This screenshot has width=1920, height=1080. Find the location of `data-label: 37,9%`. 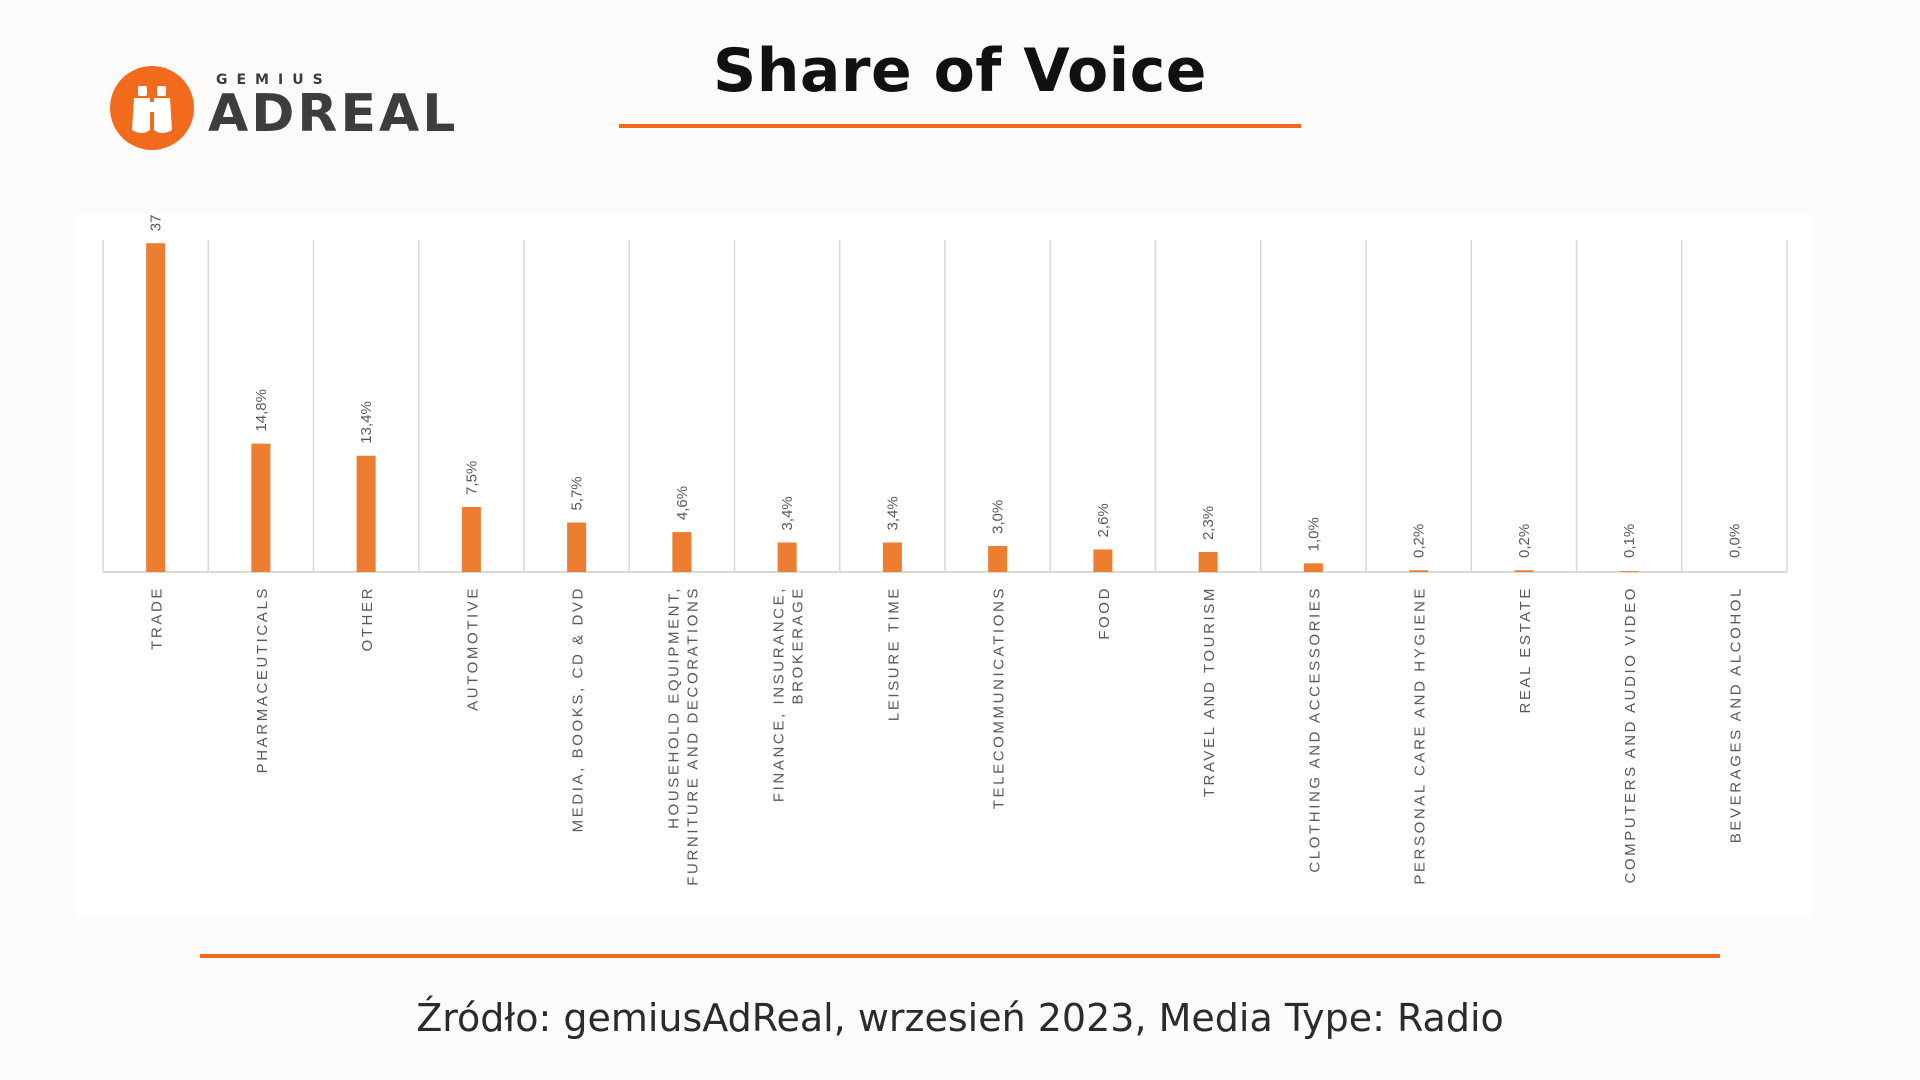

data-label: 37,9% is located at coordinates (156, 222).